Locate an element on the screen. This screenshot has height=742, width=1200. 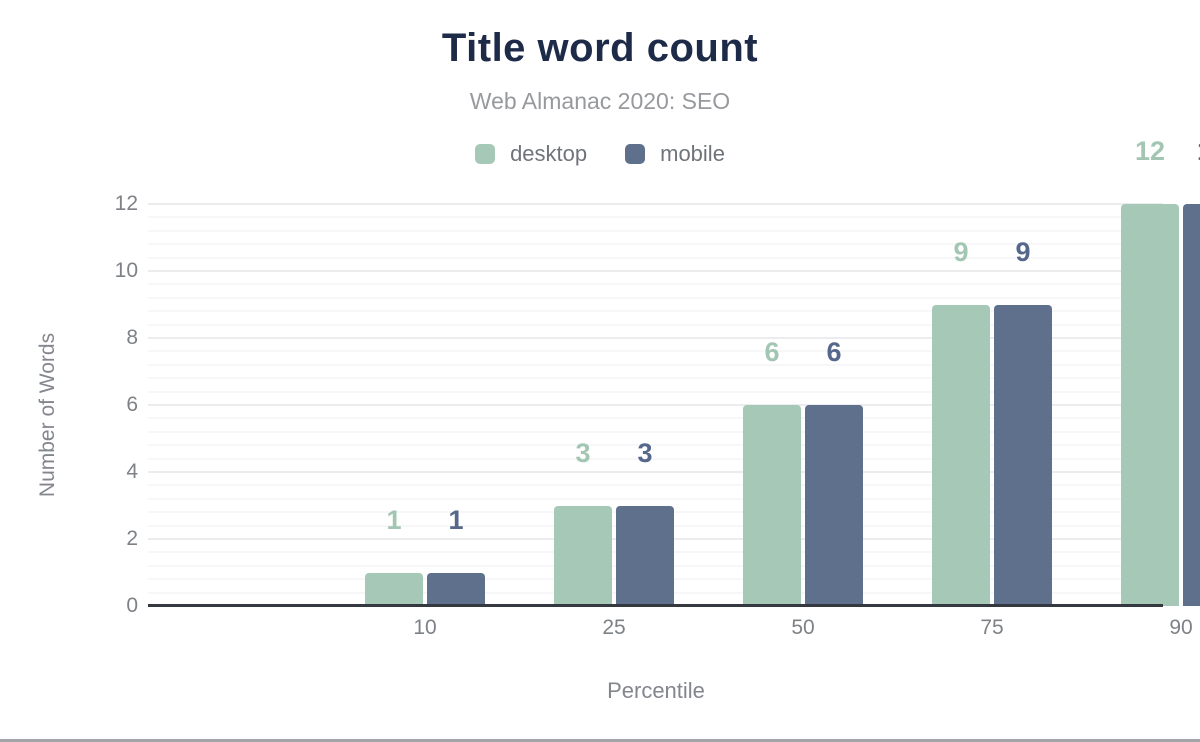
legend-label-mobile: mobile is located at coordinates (692, 153).